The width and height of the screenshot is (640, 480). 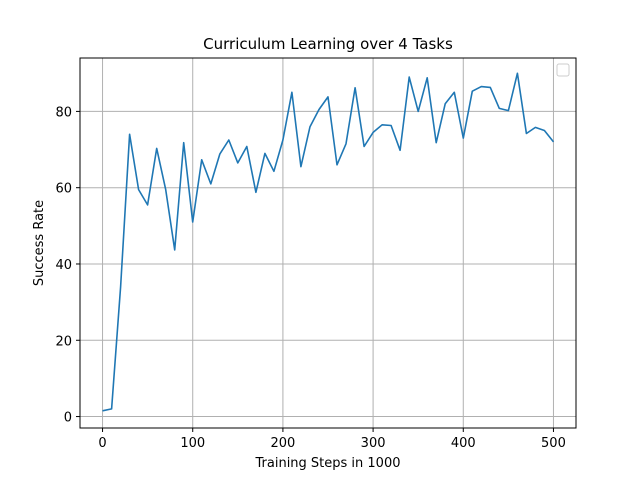 I want to click on x-tick-label: 100, so click(x=192, y=443).